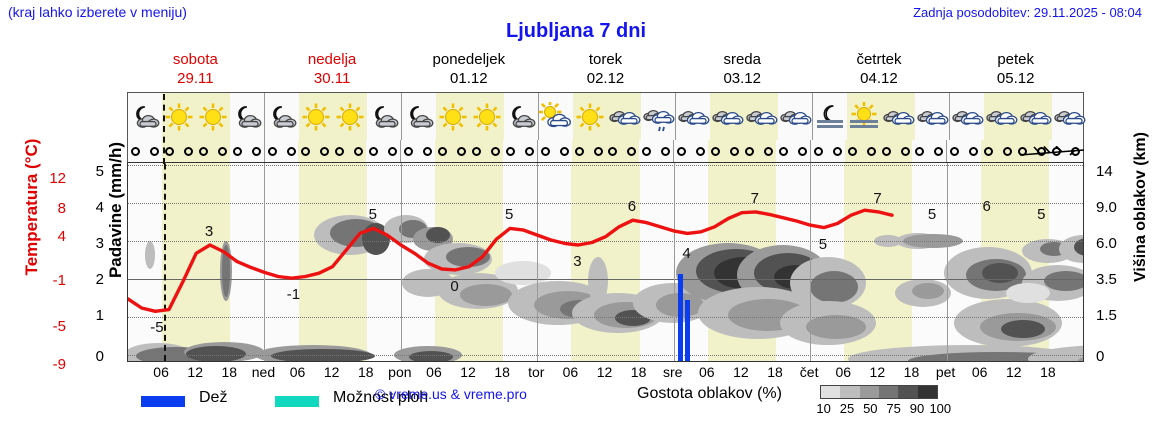 The height and width of the screenshot is (443, 1152). What do you see at coordinates (59, 326) in the screenshot?
I see `temperature-tick: -5` at bounding box center [59, 326].